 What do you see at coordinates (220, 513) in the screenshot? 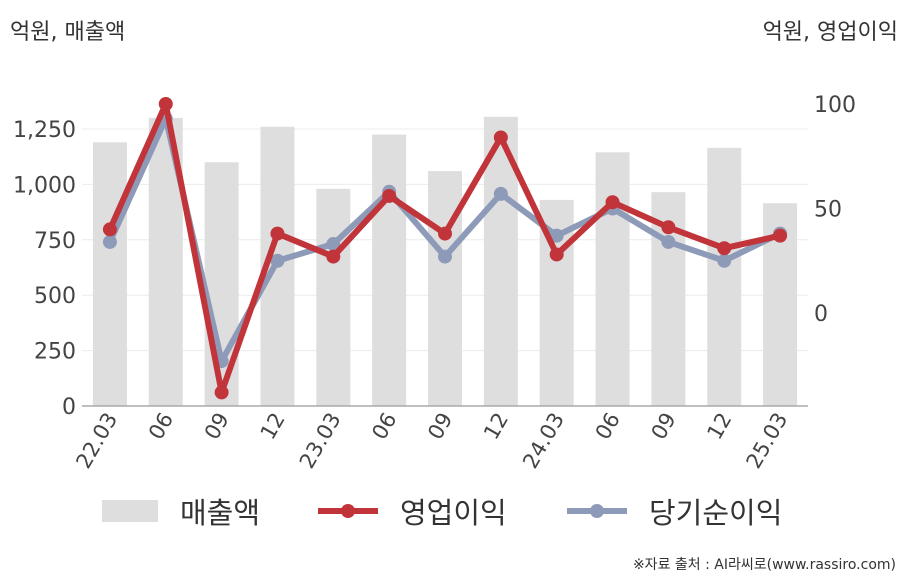
I see `legend-label-revenue: 매출액` at bounding box center [220, 513].